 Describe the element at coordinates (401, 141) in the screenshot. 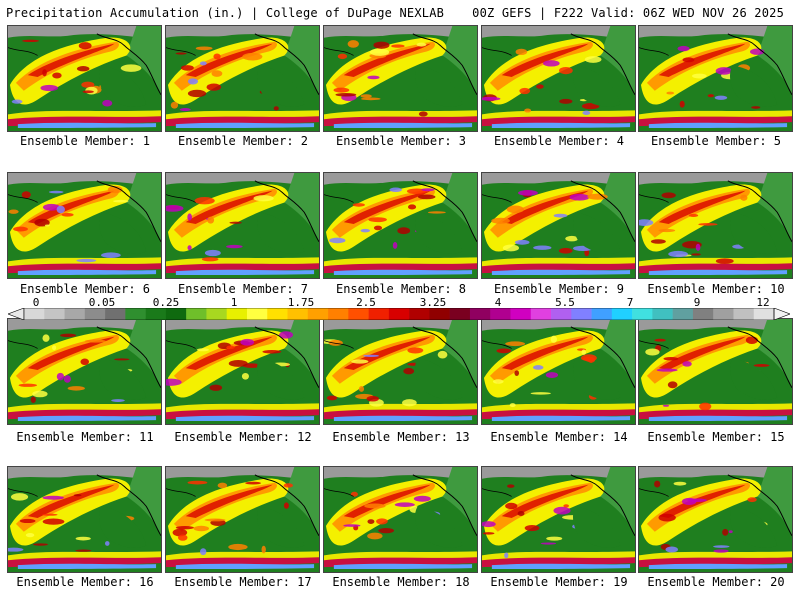

I see `ensemble-member-label: Ensemble Member: 3` at that location.